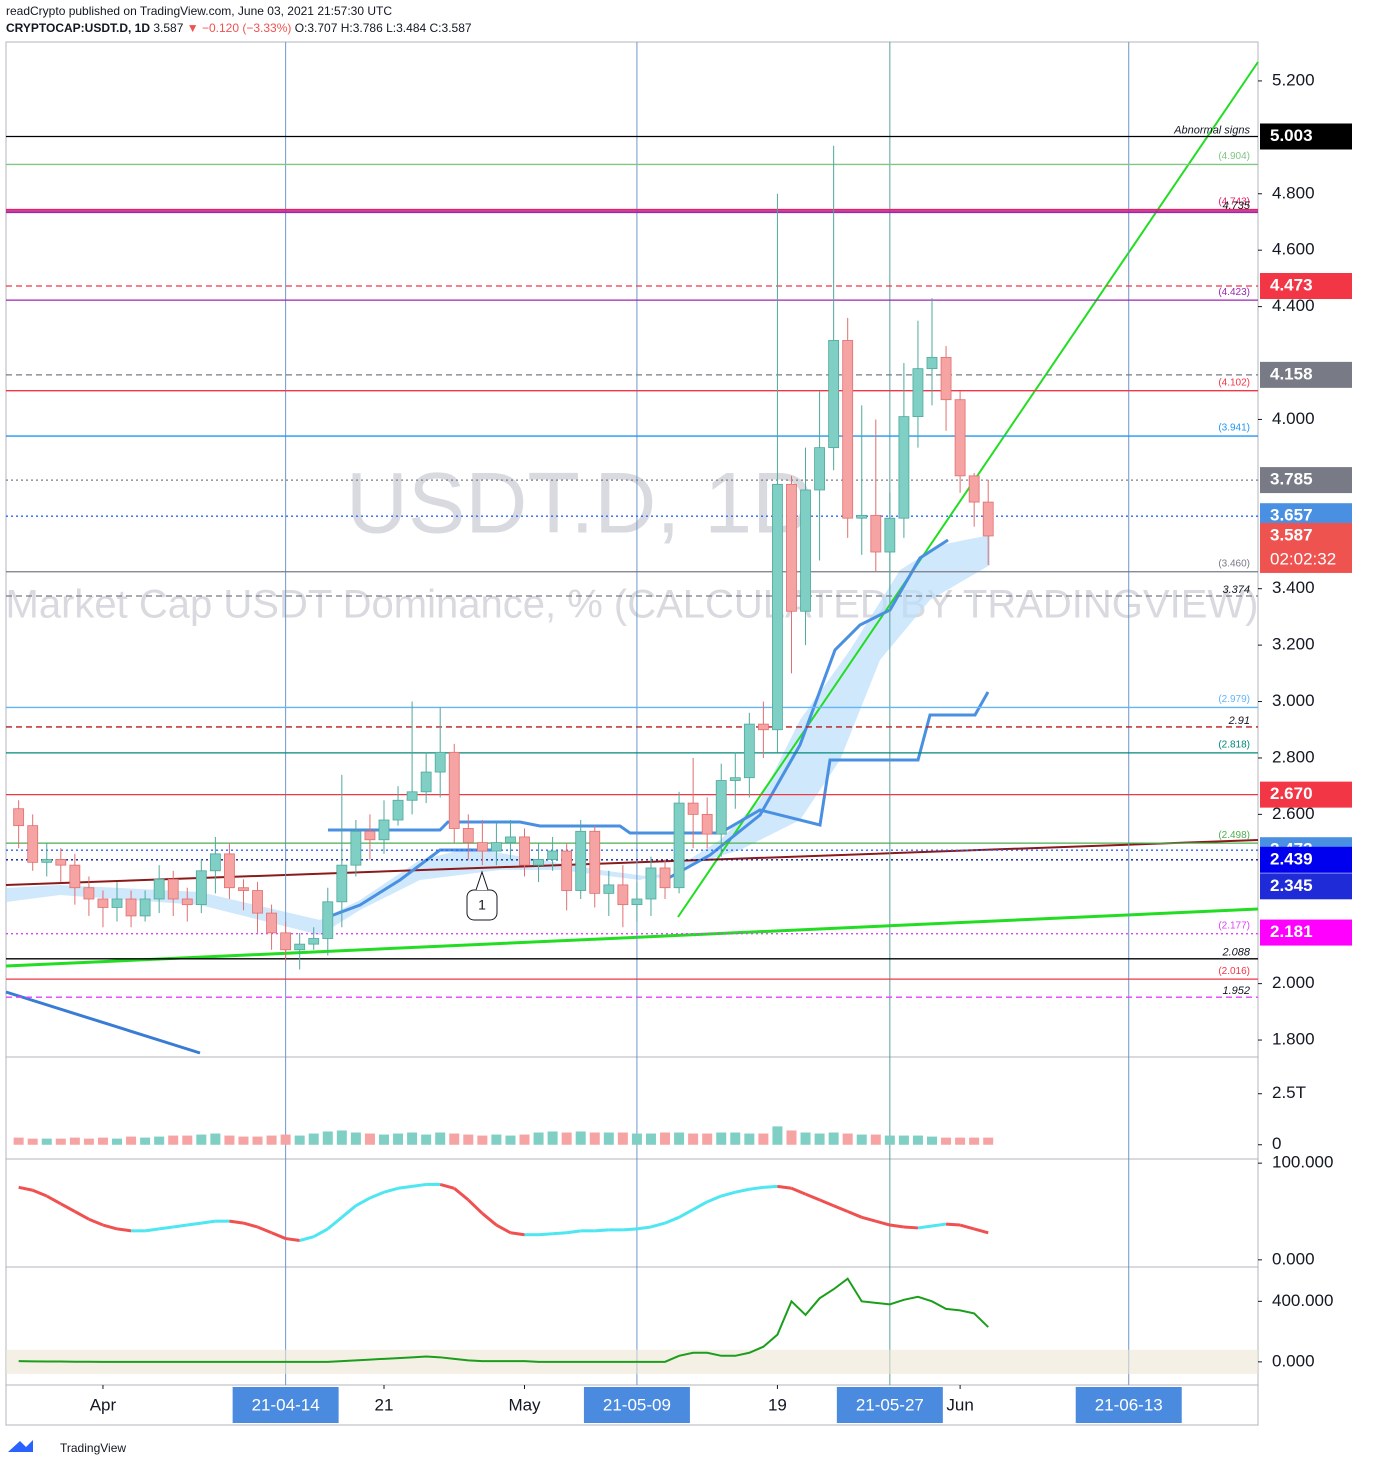  Describe the element at coordinates (1293, 1039) in the screenshot. I see `y-tick-label: 1.800` at that location.